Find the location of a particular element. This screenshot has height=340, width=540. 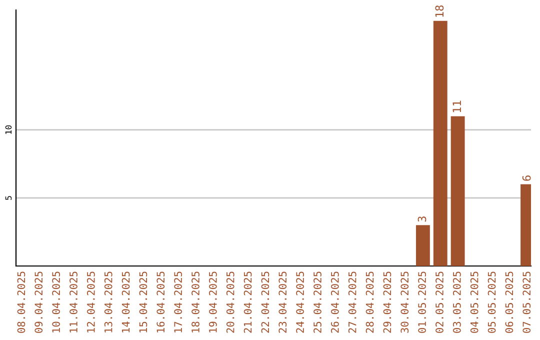

x-tick-label: 04.05.2025 is located at coordinates (474, 302).